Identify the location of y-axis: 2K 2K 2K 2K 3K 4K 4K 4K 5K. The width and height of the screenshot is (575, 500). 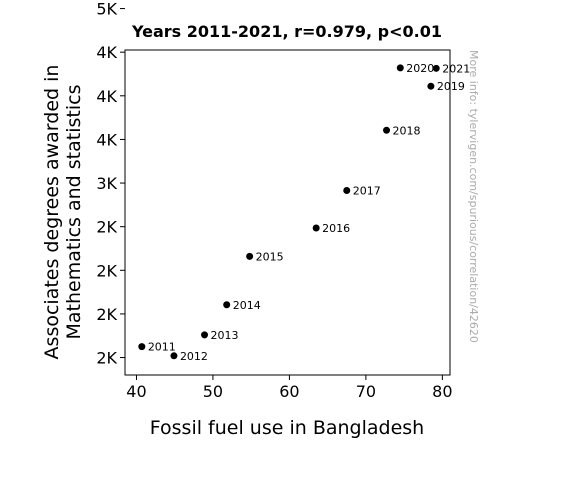
(110, 184).